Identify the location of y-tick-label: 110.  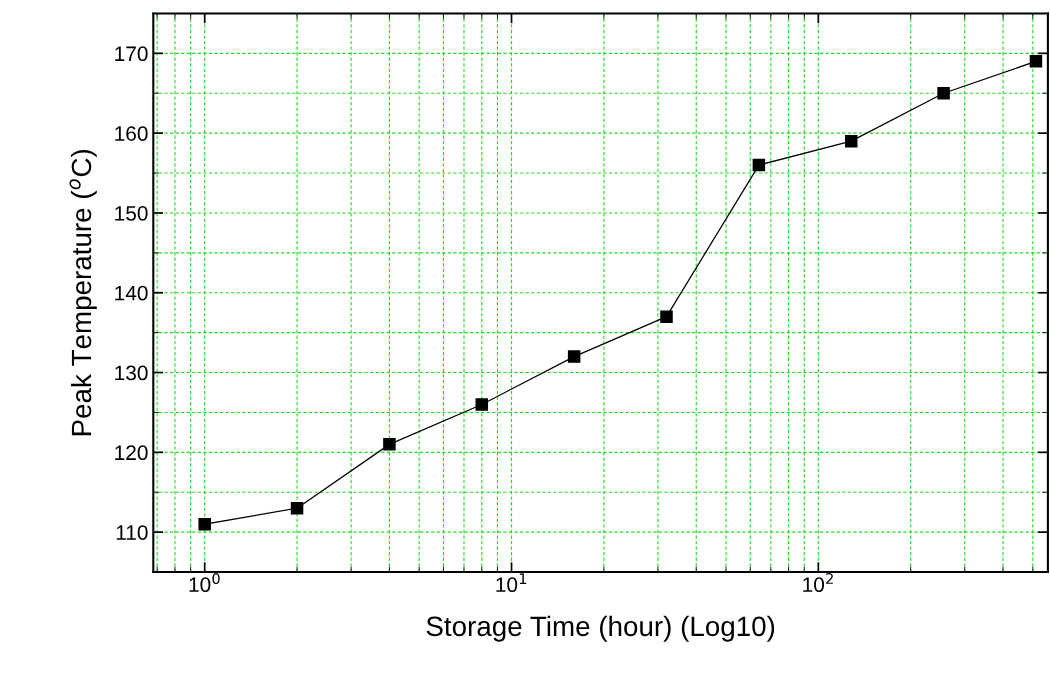
(132, 532).